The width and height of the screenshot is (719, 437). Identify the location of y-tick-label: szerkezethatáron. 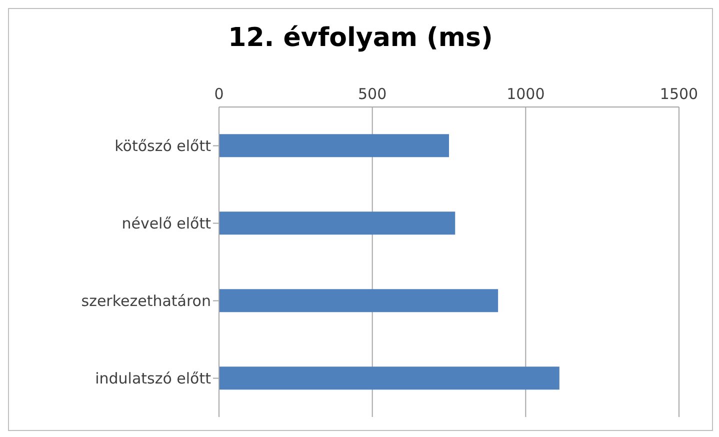
(146, 301).